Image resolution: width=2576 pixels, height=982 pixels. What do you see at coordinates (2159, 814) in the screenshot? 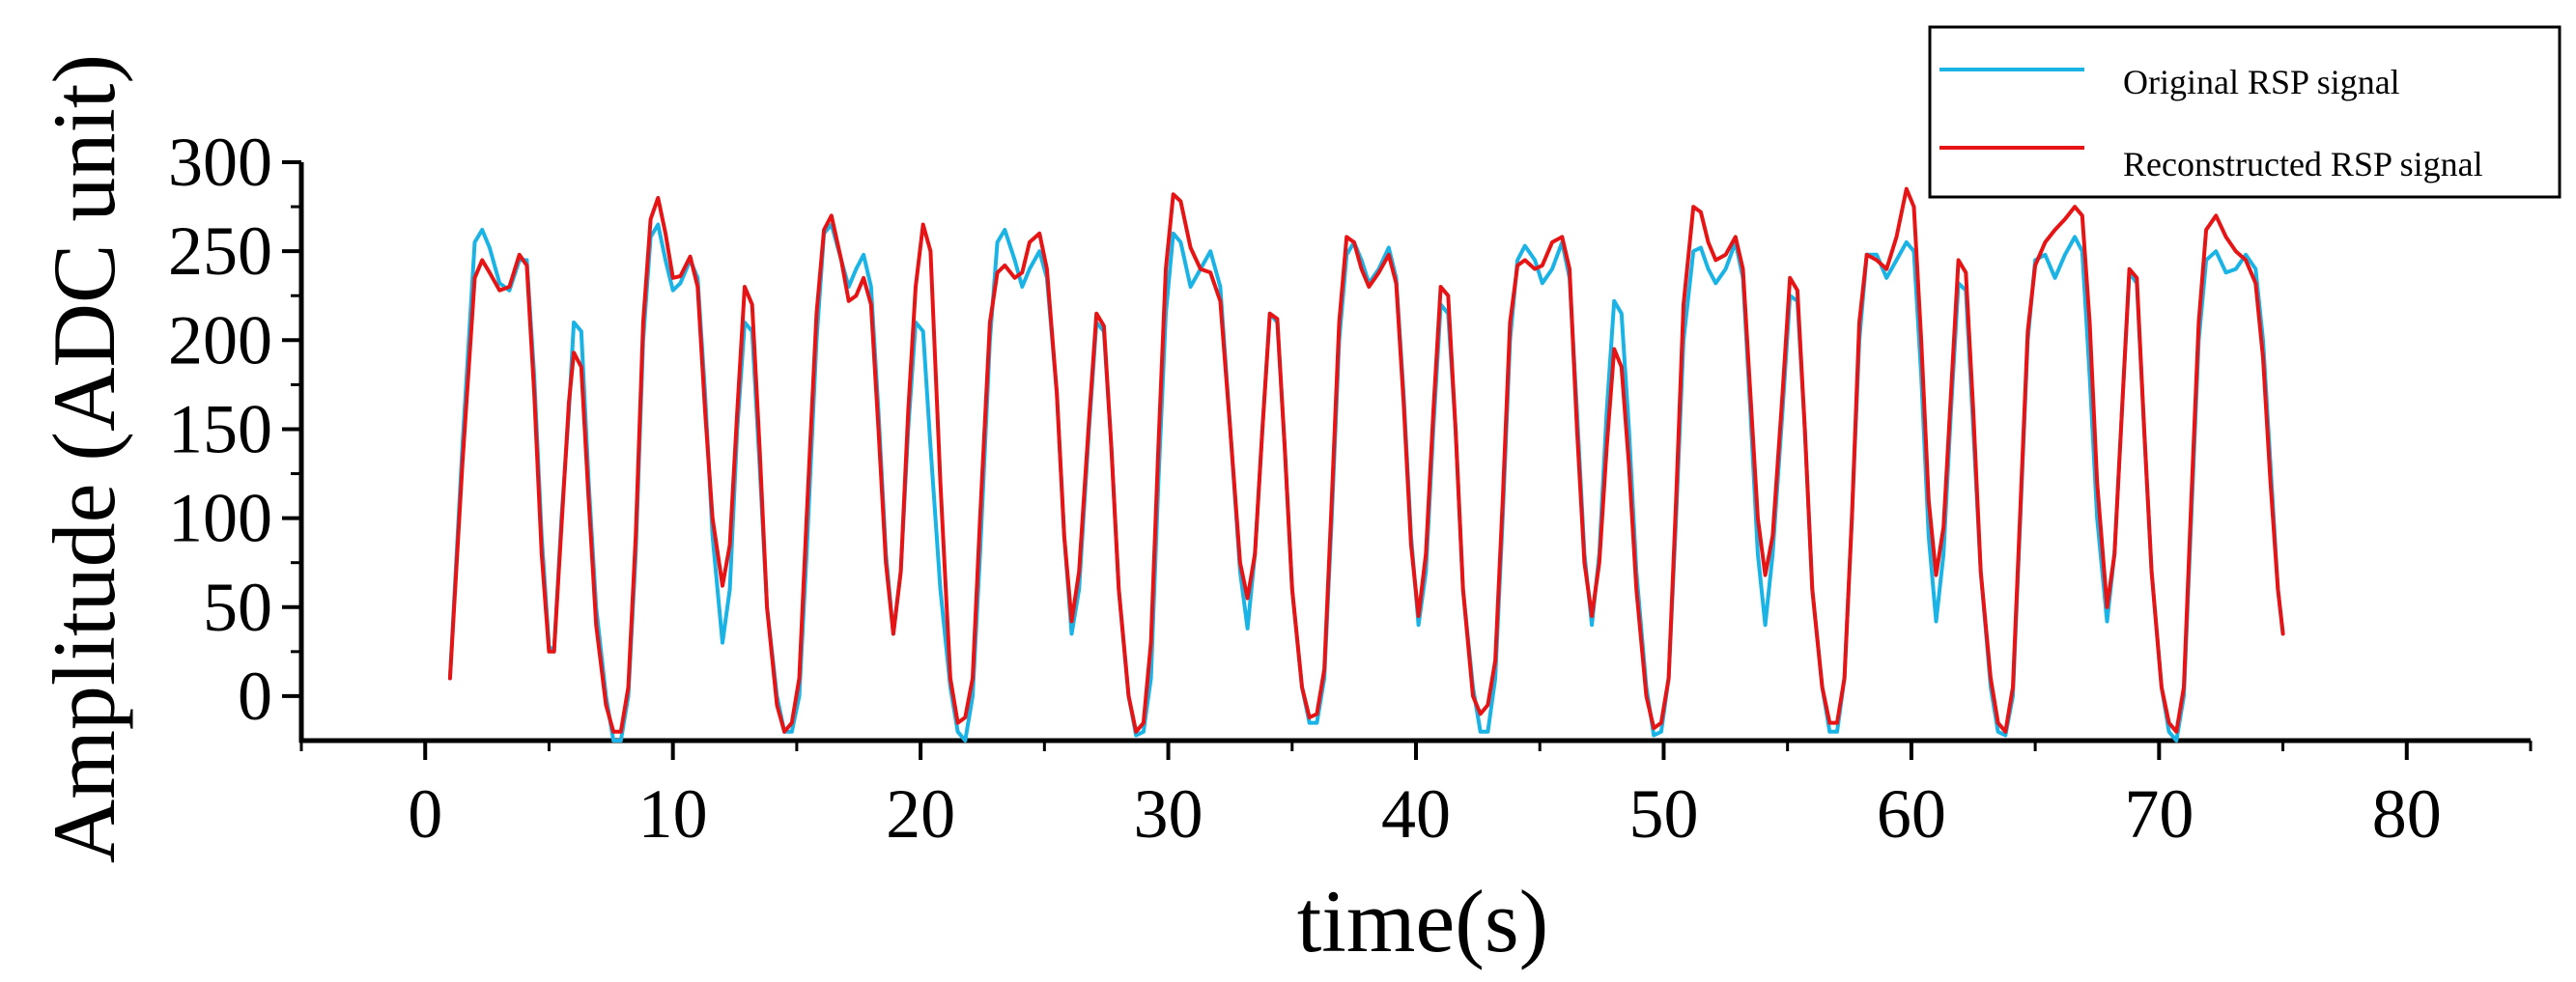
I see `x-tick-label: 70` at bounding box center [2159, 814].